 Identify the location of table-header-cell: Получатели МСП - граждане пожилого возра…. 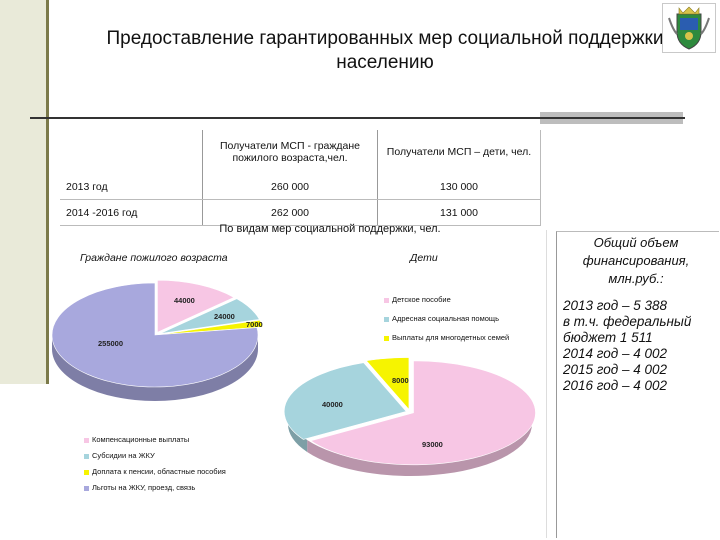
(290, 152).